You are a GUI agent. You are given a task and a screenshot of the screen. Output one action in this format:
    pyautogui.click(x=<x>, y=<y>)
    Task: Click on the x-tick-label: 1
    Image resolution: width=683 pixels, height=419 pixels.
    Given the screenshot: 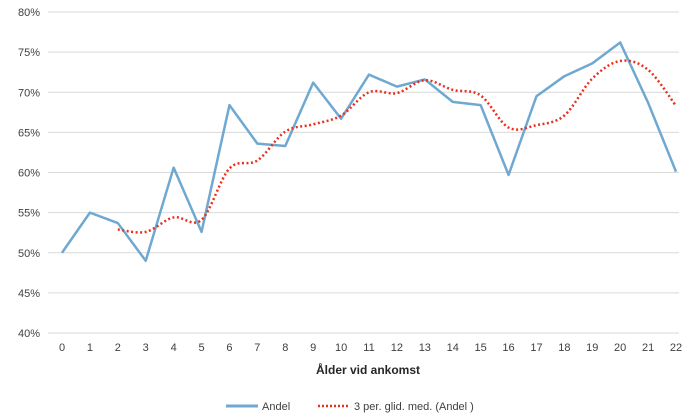 What is the action you would take?
    pyautogui.click(x=90, y=348)
    